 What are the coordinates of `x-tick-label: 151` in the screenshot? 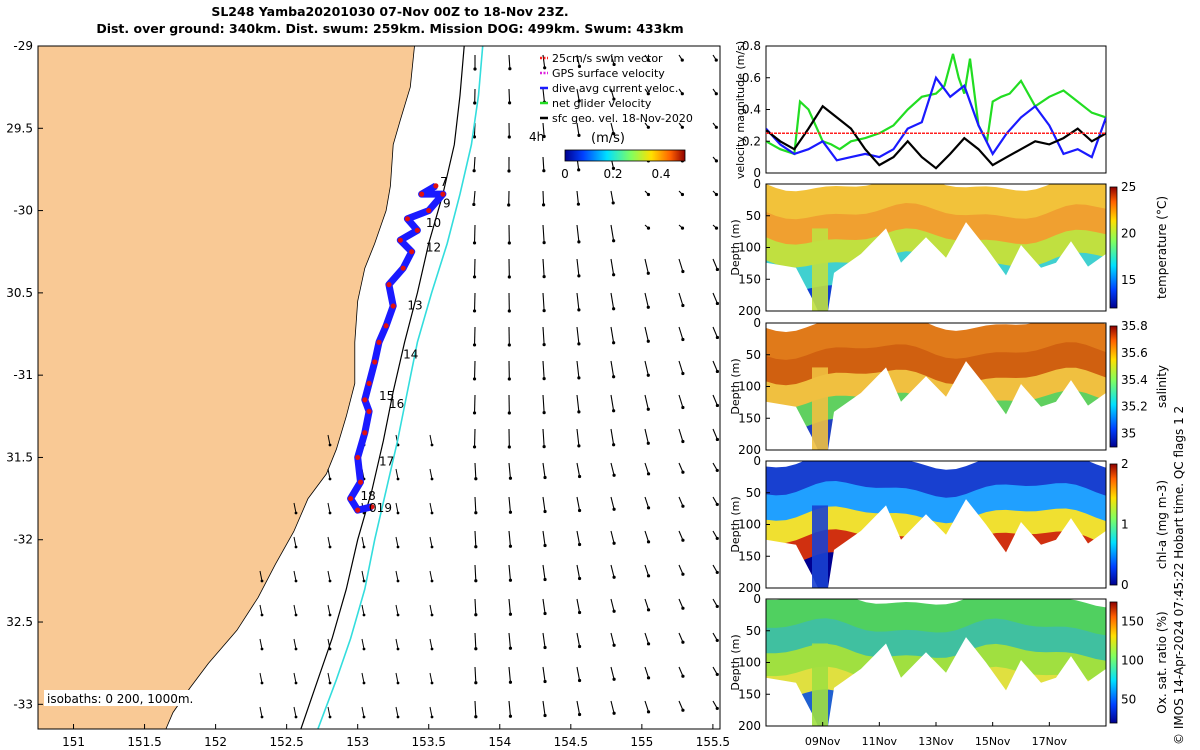 It's located at (73, 742).